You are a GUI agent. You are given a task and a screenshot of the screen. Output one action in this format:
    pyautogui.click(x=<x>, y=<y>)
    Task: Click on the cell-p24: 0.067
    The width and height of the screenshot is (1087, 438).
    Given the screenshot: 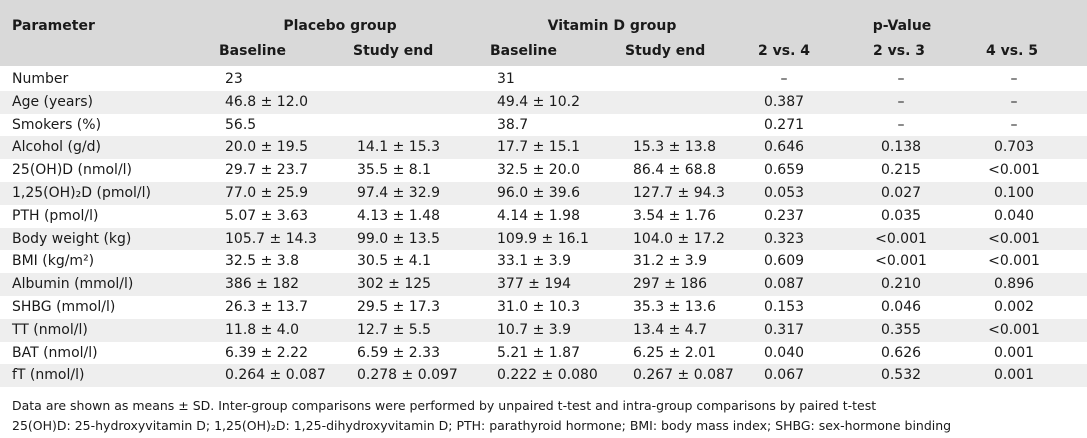 What is the action you would take?
    pyautogui.click(x=784, y=375)
    